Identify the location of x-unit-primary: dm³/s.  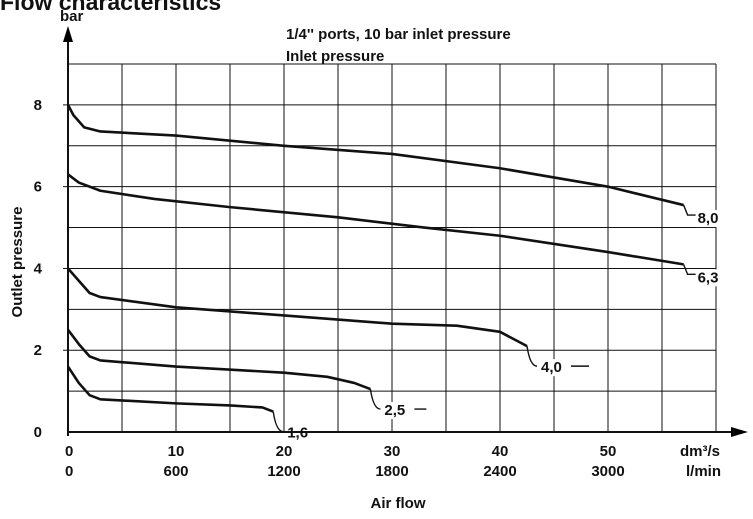
(700, 451).